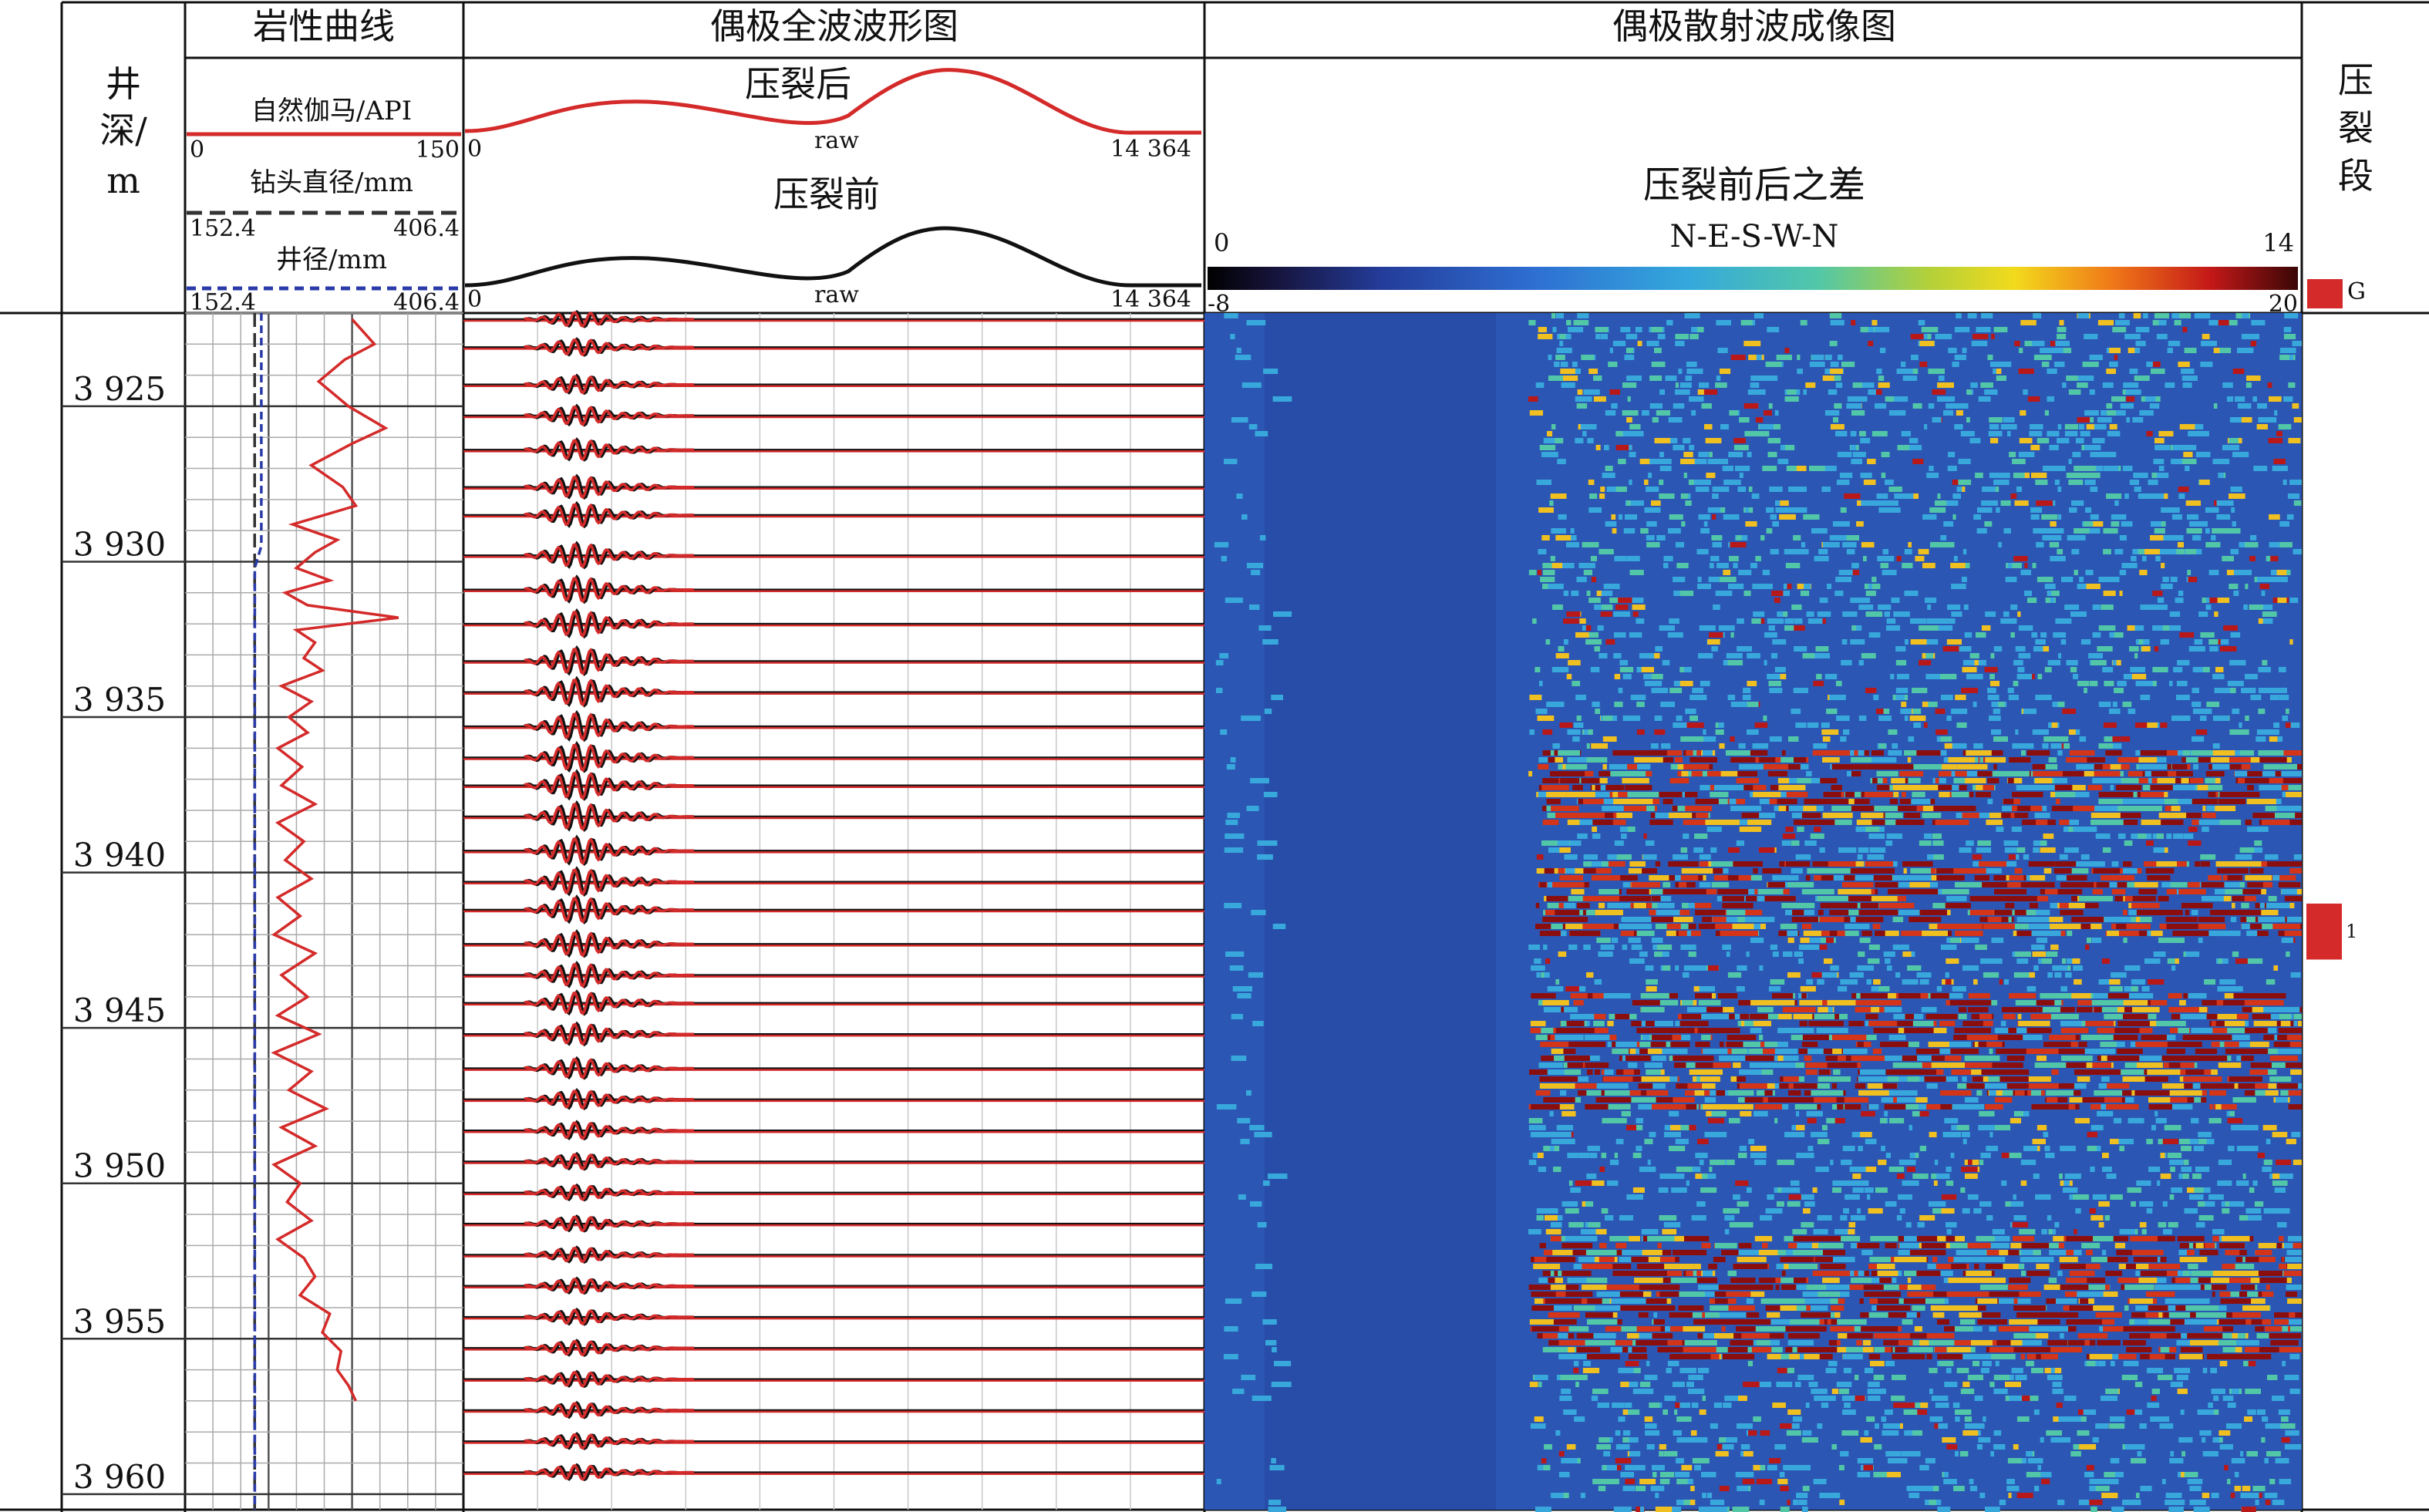  Describe the element at coordinates (609, 1224) in the screenshot. I see `waveform-trace-after` at that location.